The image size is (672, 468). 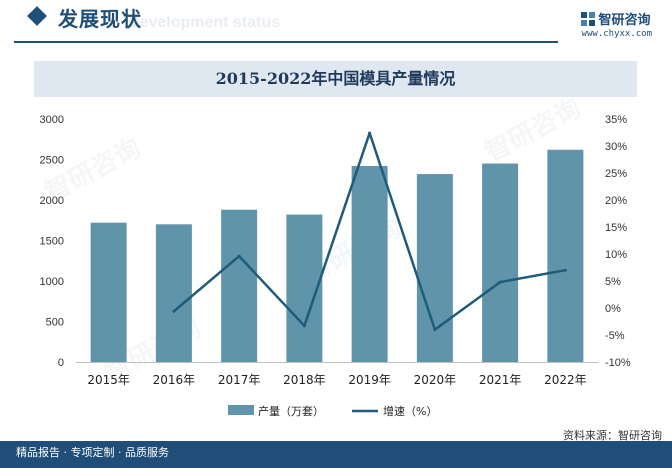 I want to click on section-title: 发展现状, so click(x=100, y=19).